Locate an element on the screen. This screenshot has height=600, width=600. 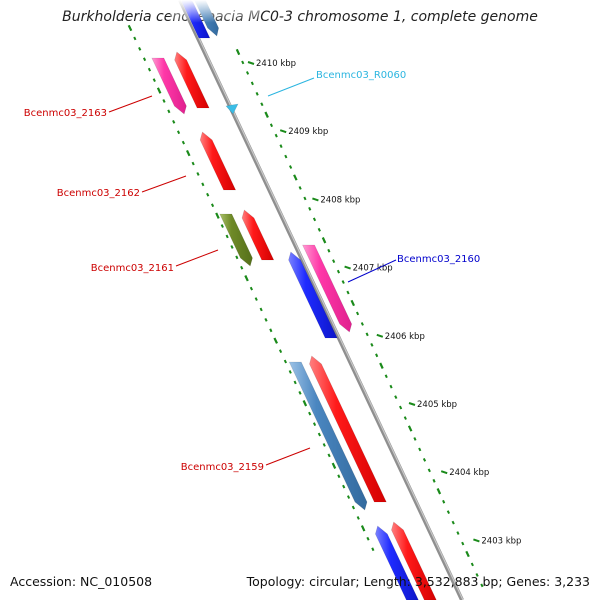
bcenmc03-2161-feature is located at coordinates (236, 240).